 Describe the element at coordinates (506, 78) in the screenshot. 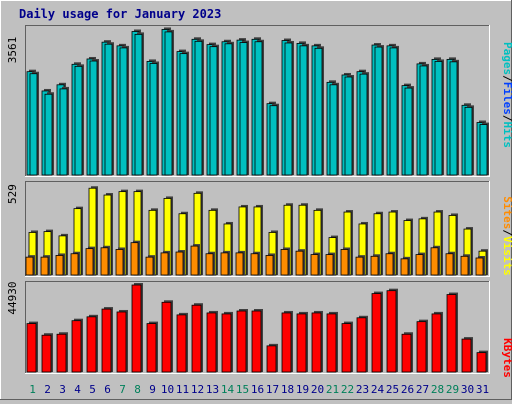

I see `legend-sep-1: /` at that location.